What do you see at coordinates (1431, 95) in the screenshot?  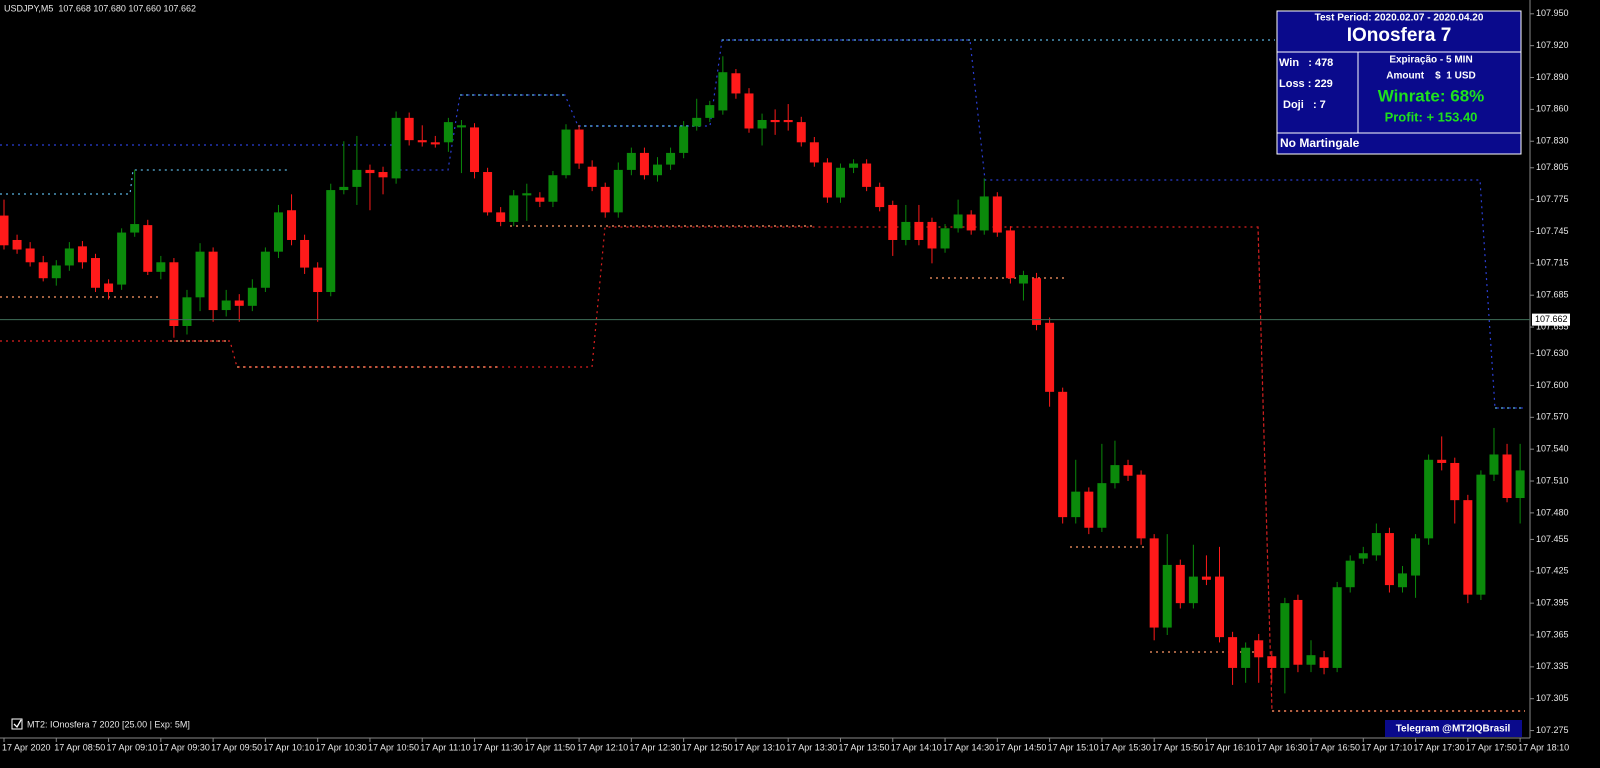 I see `winrate: Winrate: 68%` at bounding box center [1431, 95].